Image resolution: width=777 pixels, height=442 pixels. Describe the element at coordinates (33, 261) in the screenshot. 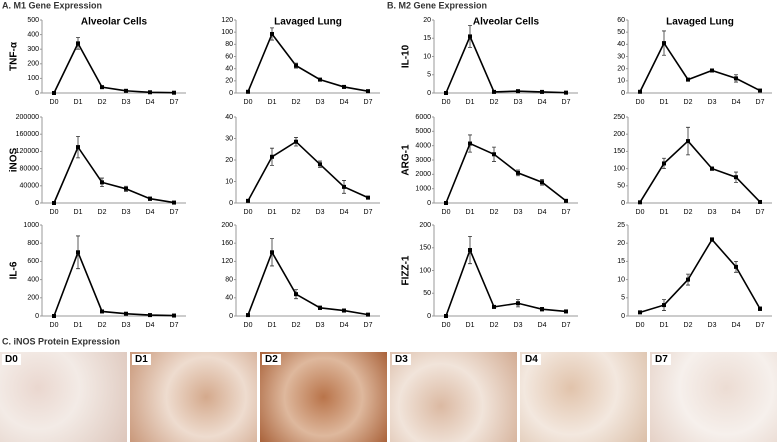

I see `y-tick-label: 600` at that location.